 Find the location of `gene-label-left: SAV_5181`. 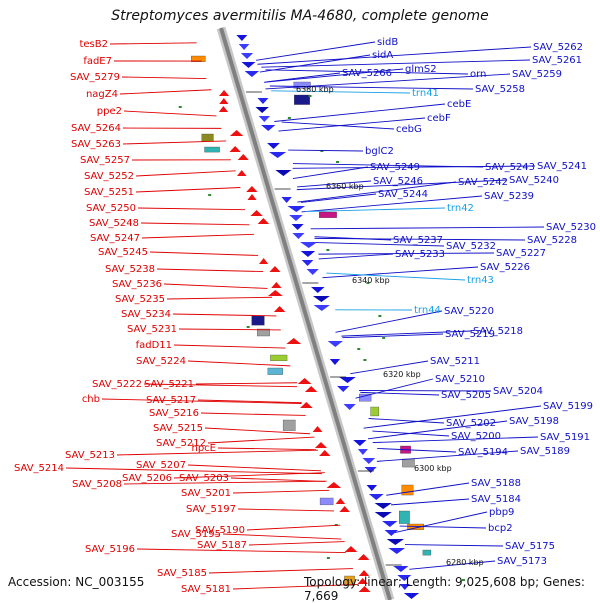

gene-label-left: SAV_5181 is located at coordinates (206, 589).